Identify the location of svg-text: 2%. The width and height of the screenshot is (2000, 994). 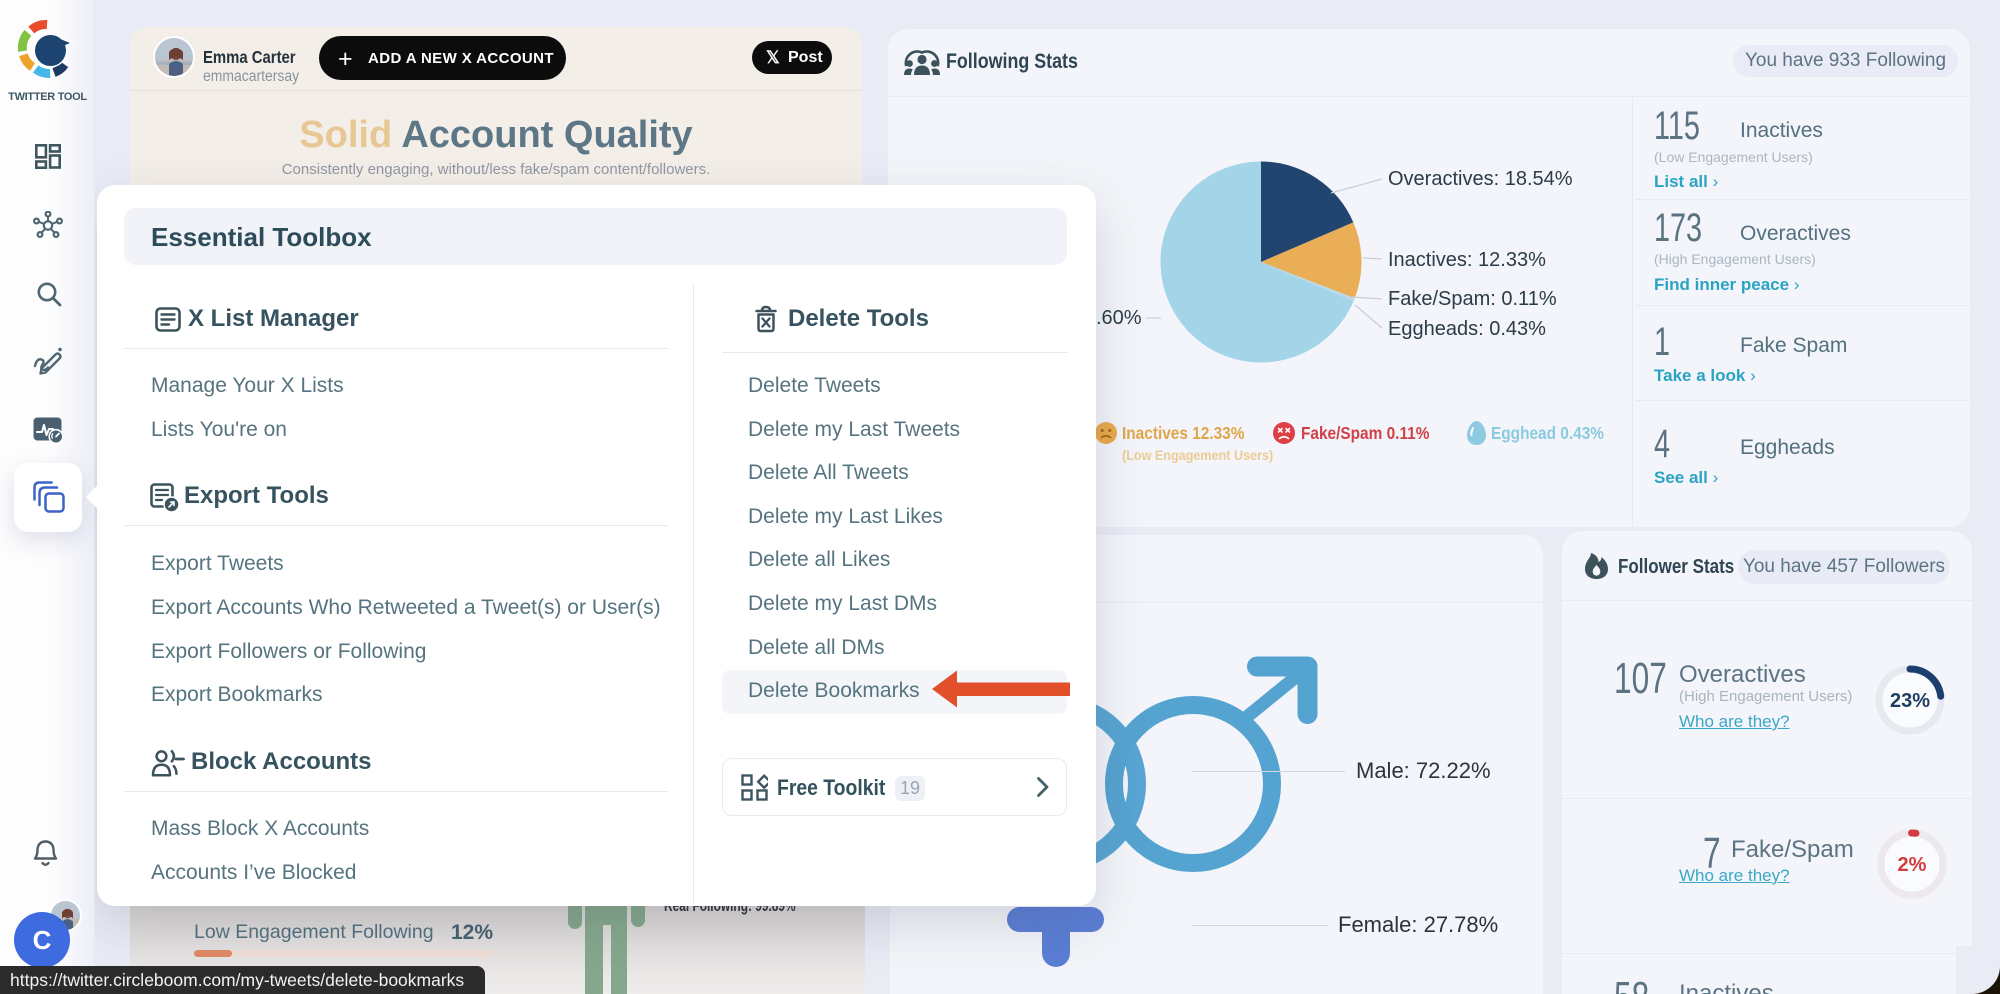
(1912, 865).